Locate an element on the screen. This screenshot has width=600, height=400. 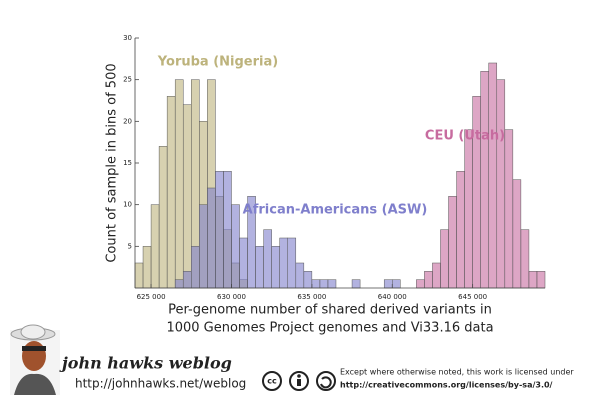
series-label: Yoruba (Nigeria) is located at coordinates (217, 62).